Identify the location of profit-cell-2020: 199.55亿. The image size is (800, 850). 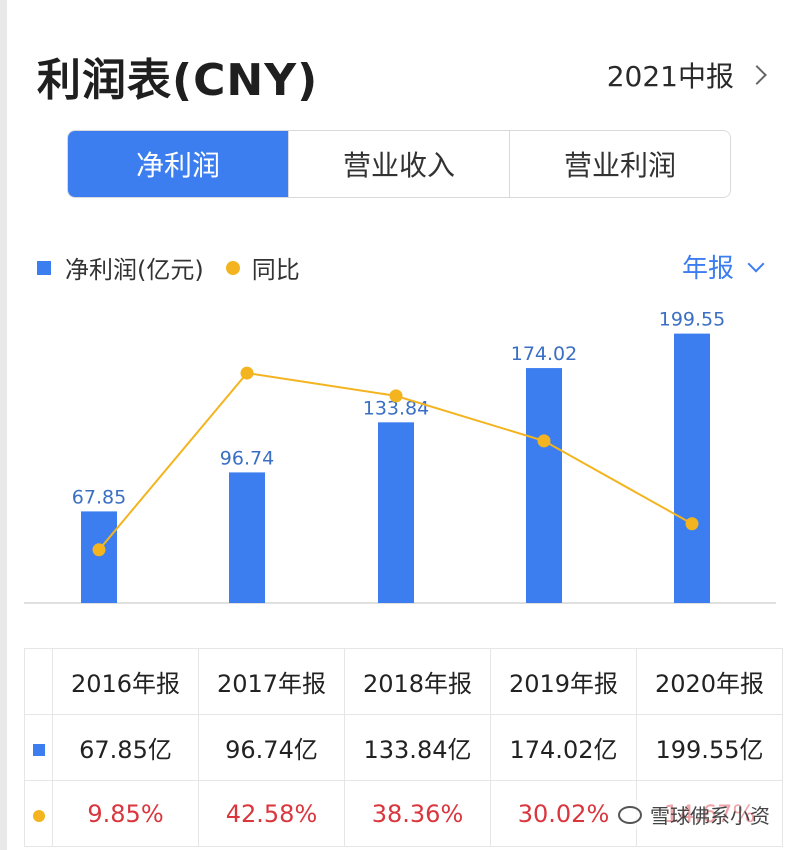
(709, 747).